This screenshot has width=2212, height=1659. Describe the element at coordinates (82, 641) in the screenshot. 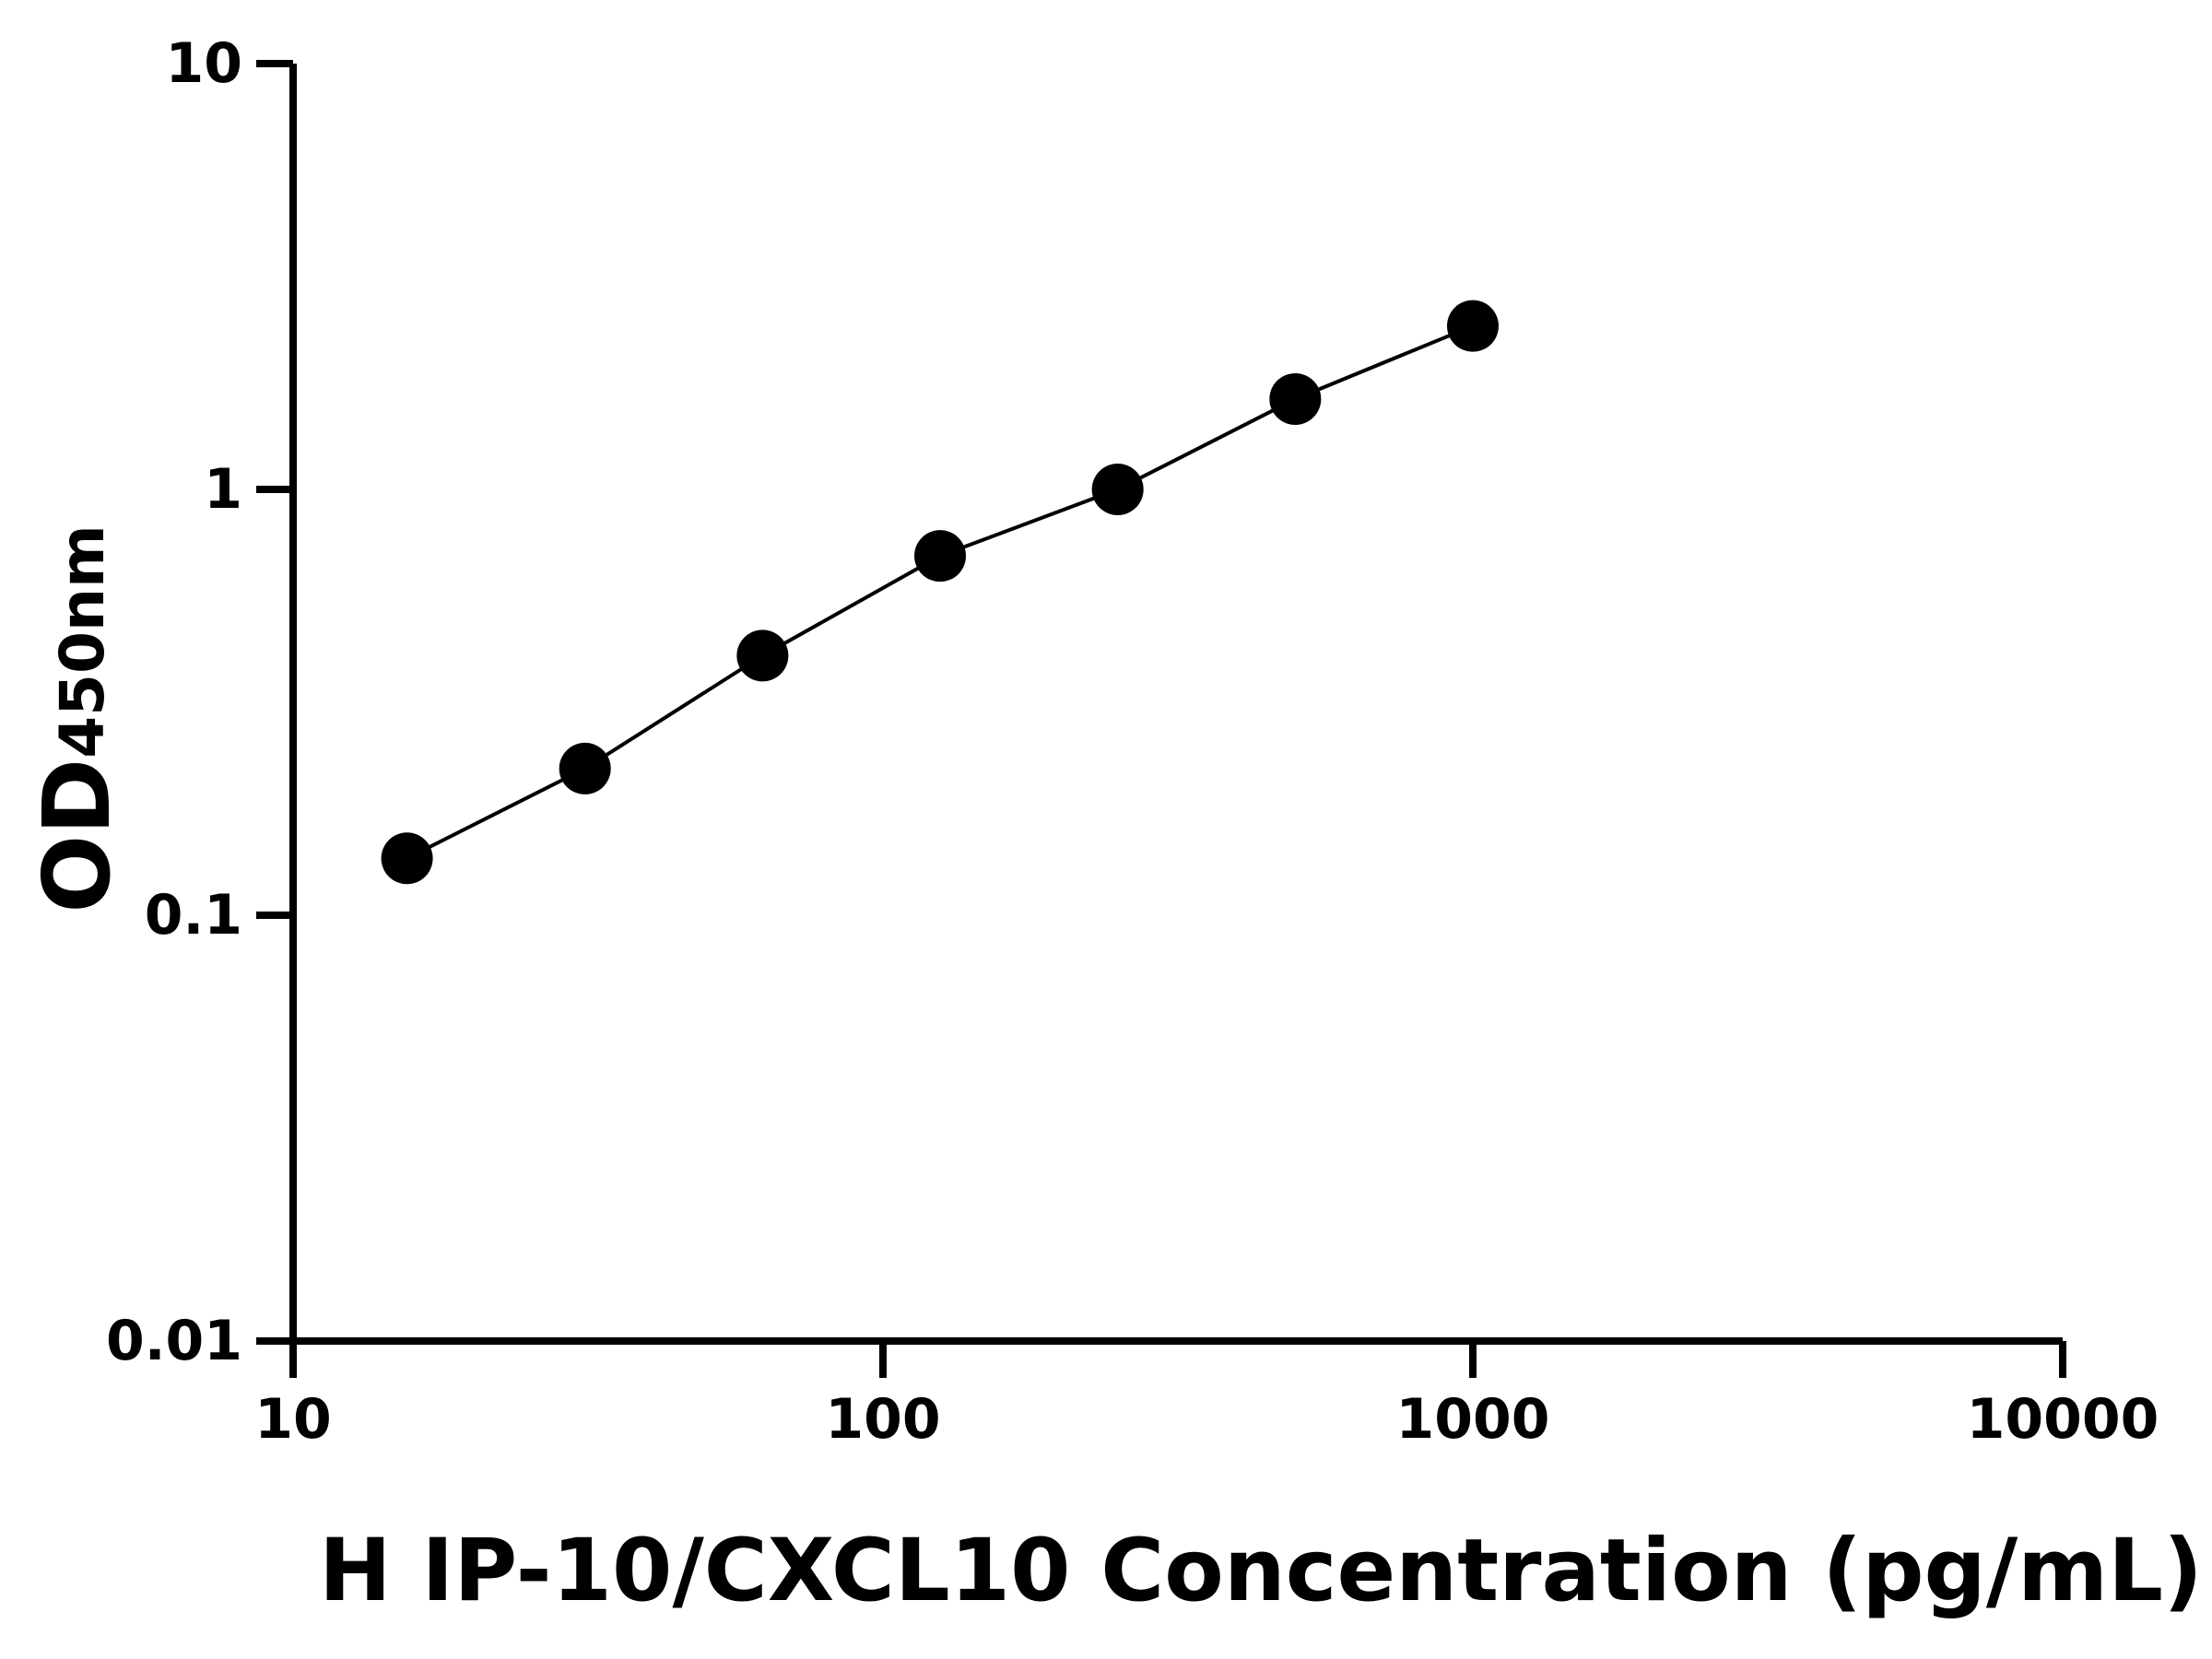

I see `y-axis-label-sub: 450nm` at that location.